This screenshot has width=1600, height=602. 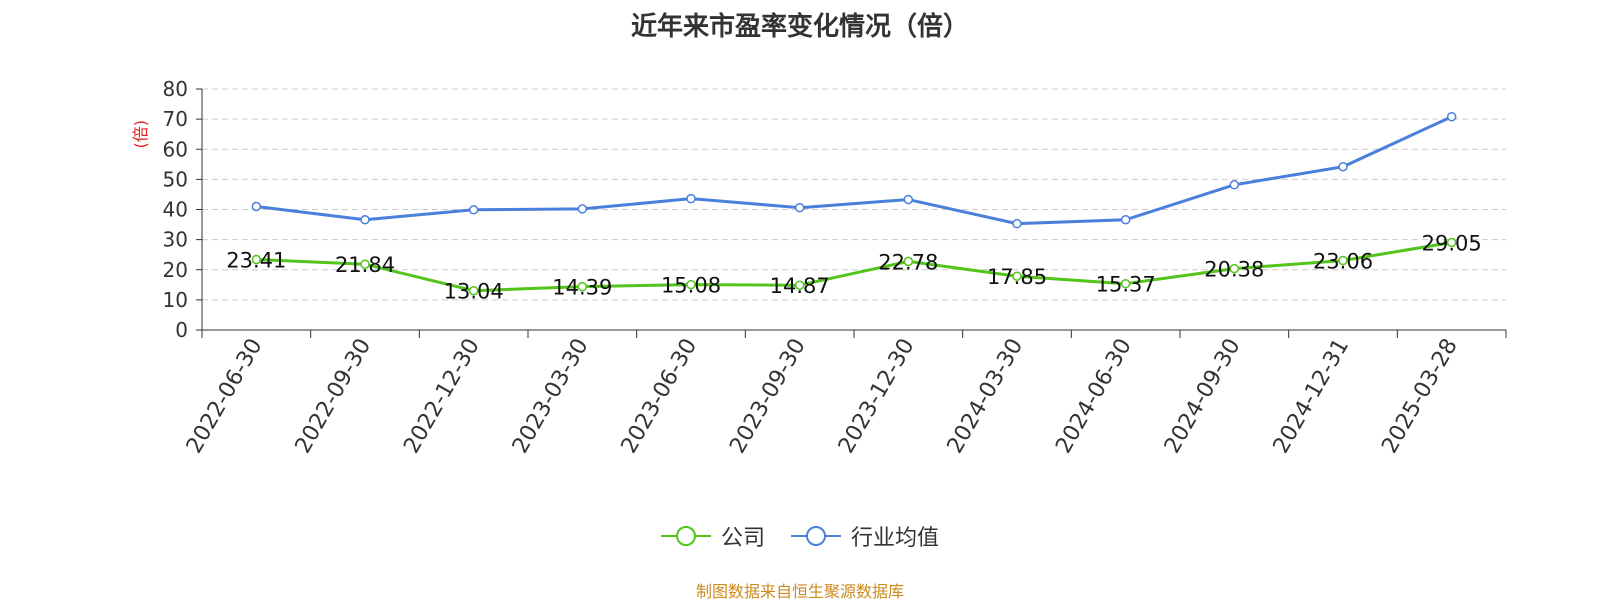 What do you see at coordinates (175, 149) in the screenshot?
I see `y-tick-label: 60` at bounding box center [175, 149].